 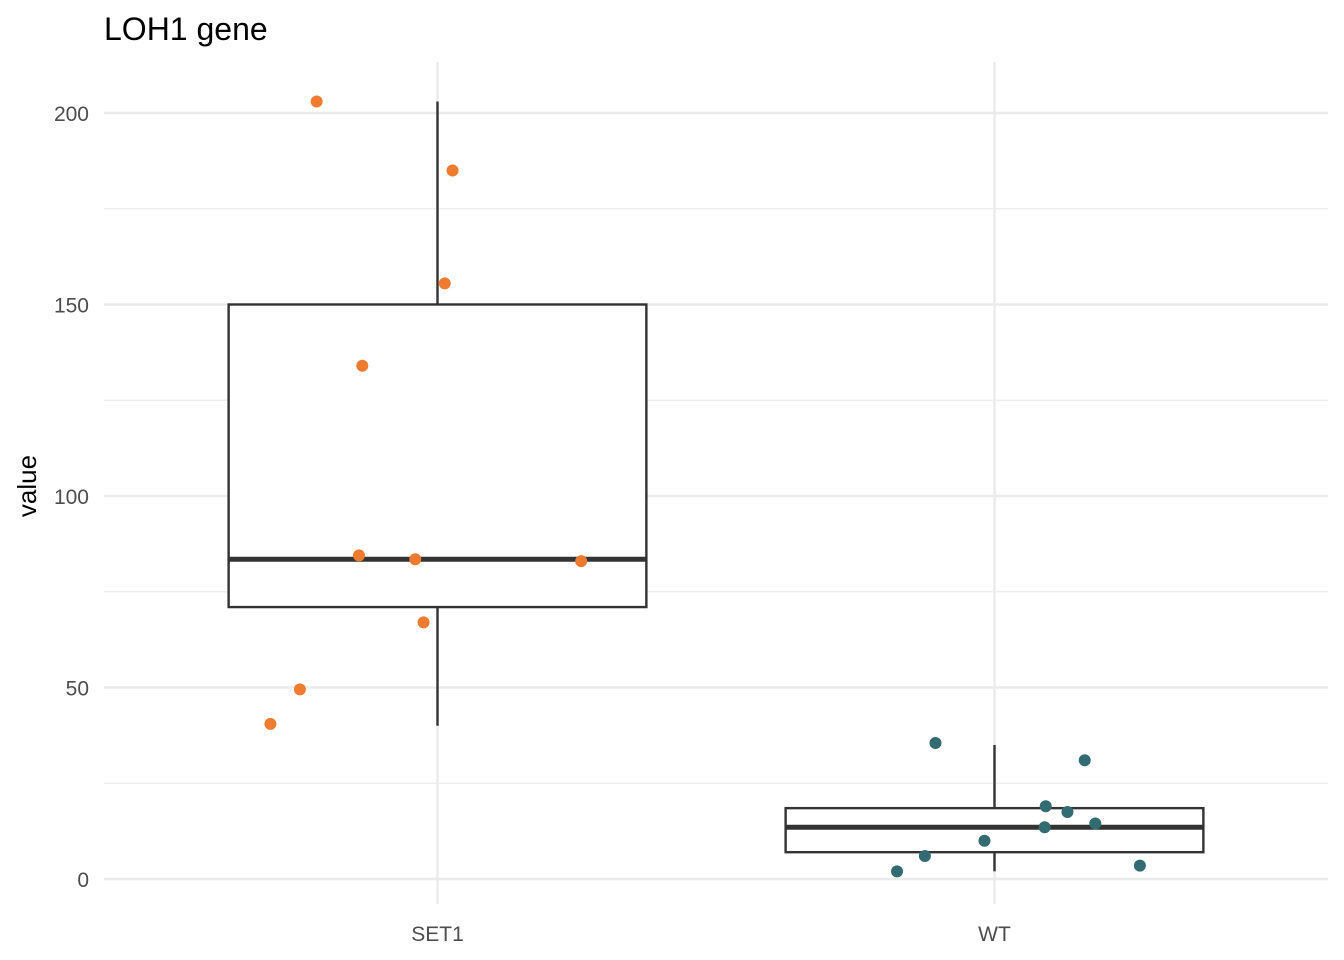 What do you see at coordinates (186, 29) in the screenshot?
I see `chart-title: LOH1 gene` at bounding box center [186, 29].